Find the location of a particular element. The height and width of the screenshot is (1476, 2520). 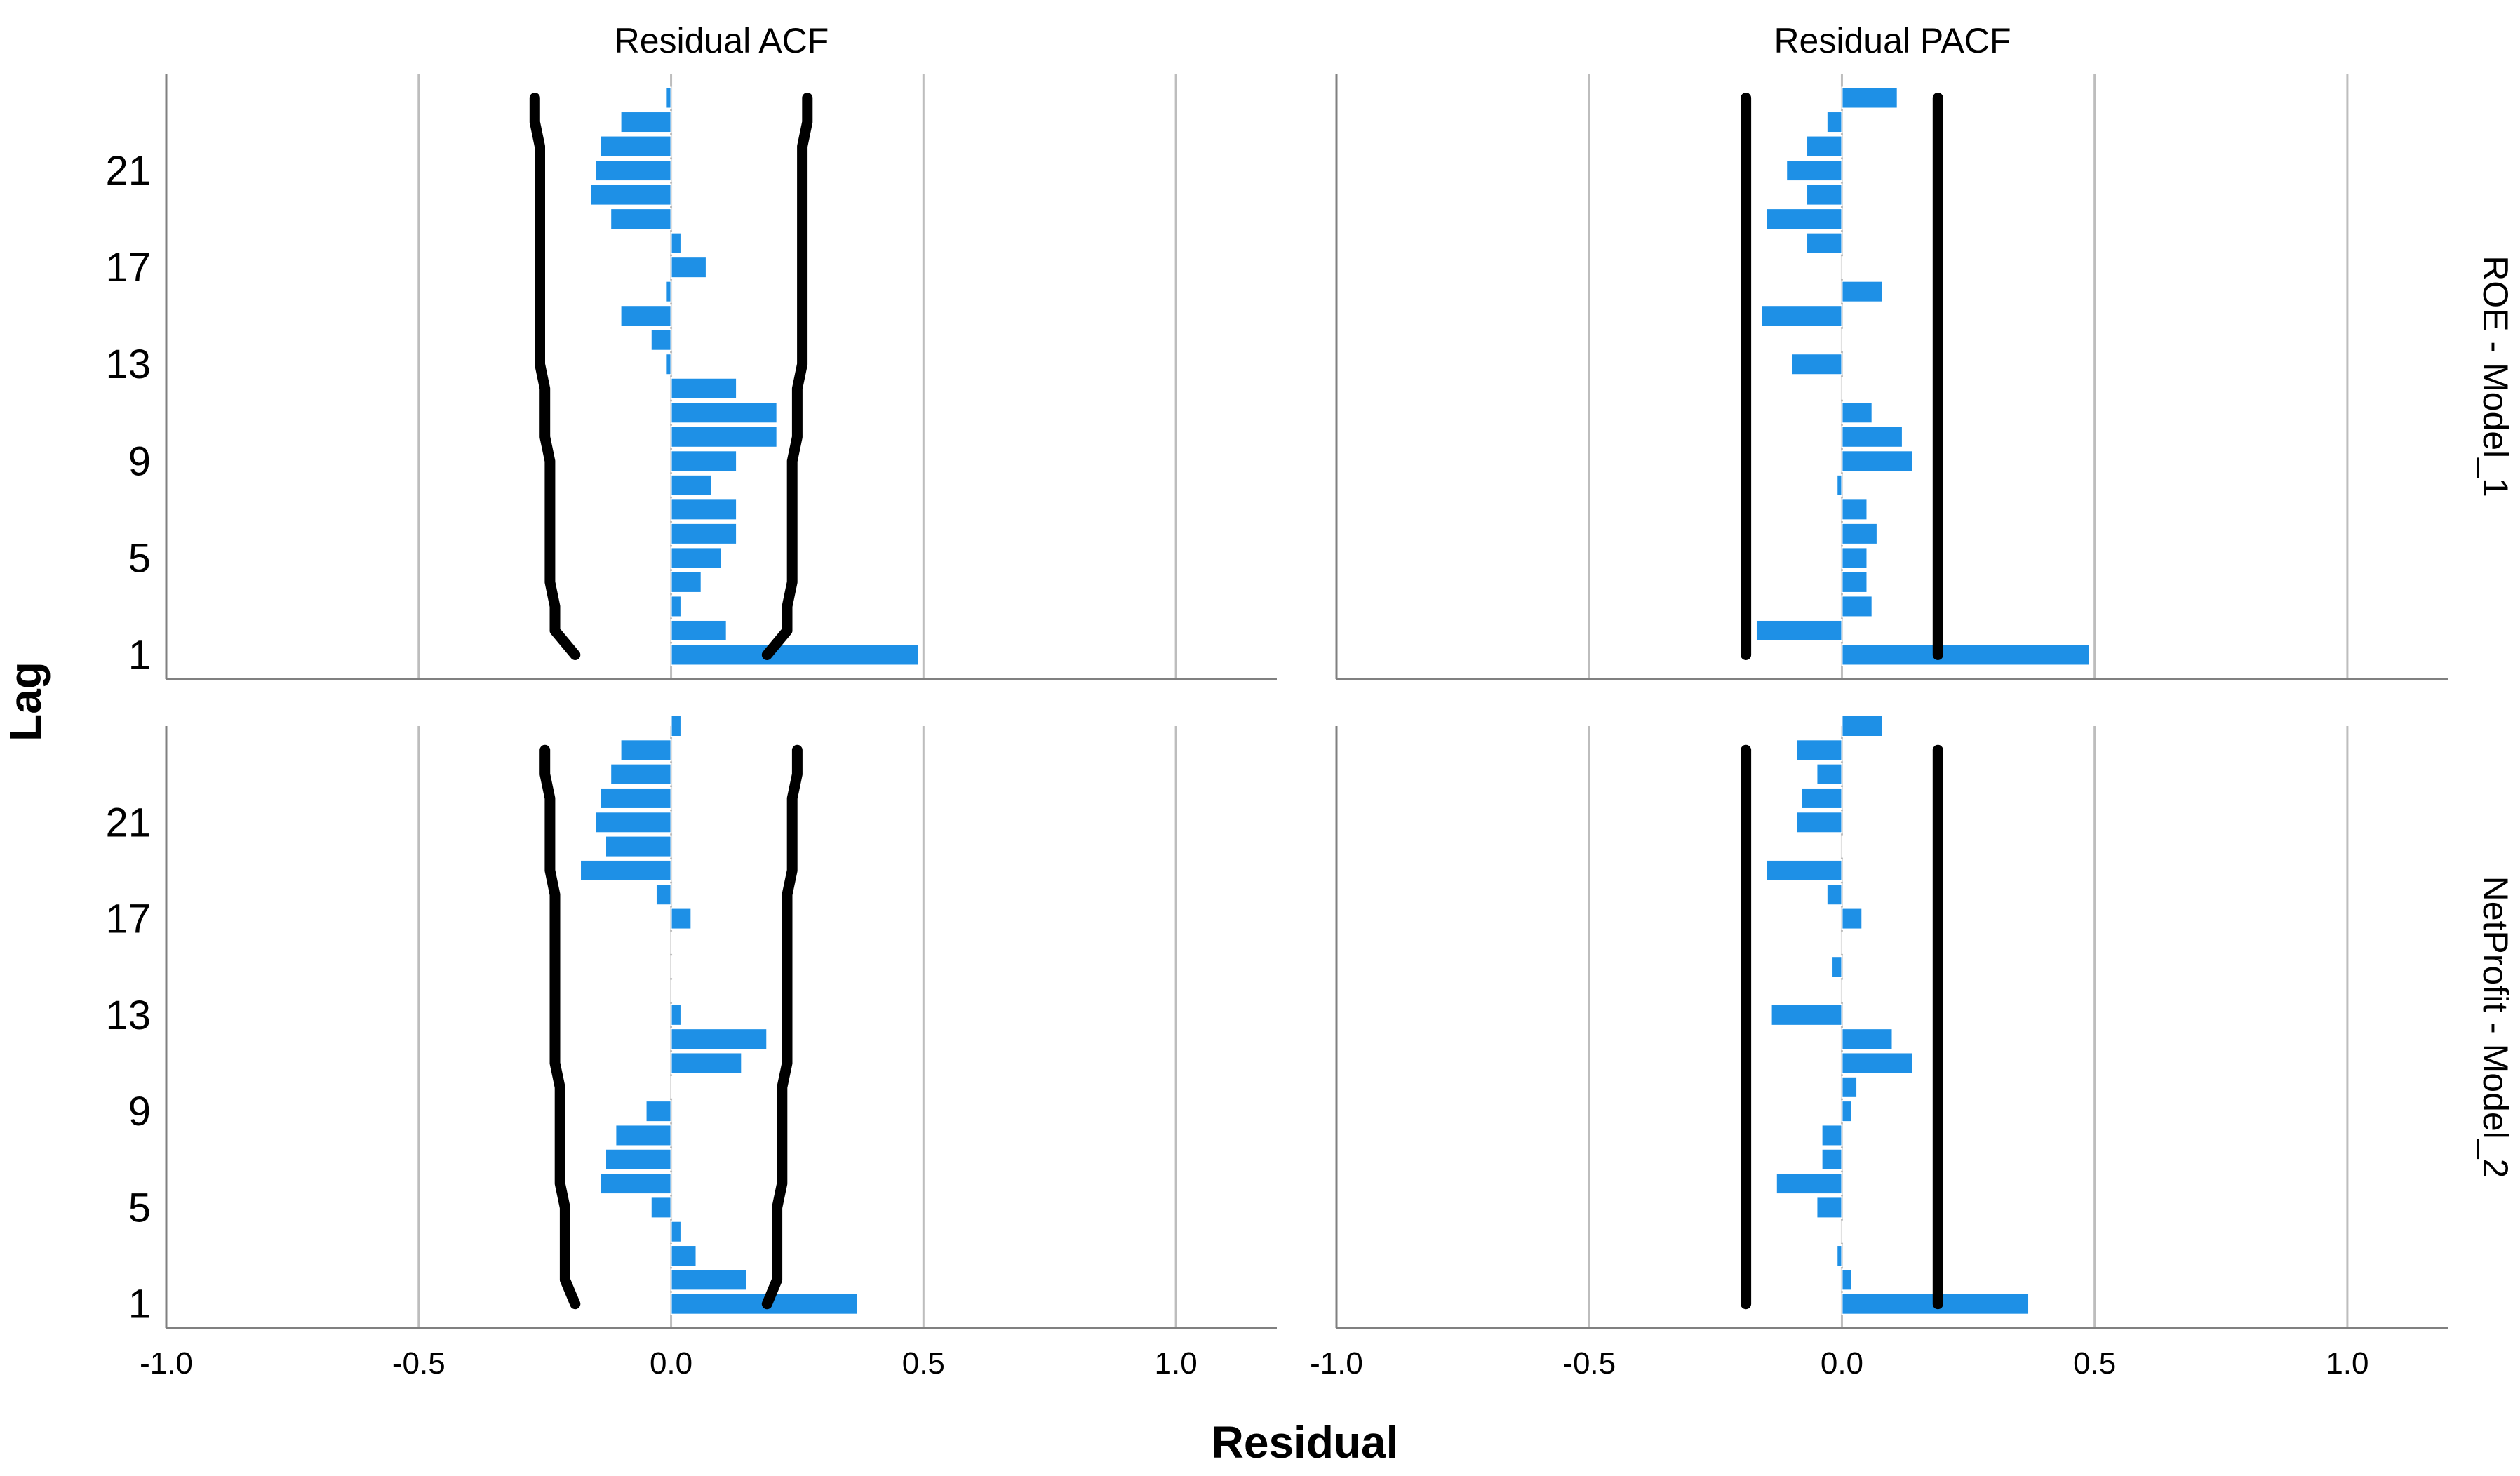

lower-bound-line-panel3 is located at coordinates (560, 1027).